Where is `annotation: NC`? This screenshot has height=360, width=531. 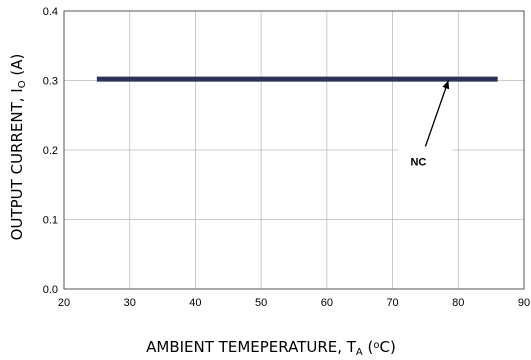
annotation: NC is located at coordinates (425, 127).